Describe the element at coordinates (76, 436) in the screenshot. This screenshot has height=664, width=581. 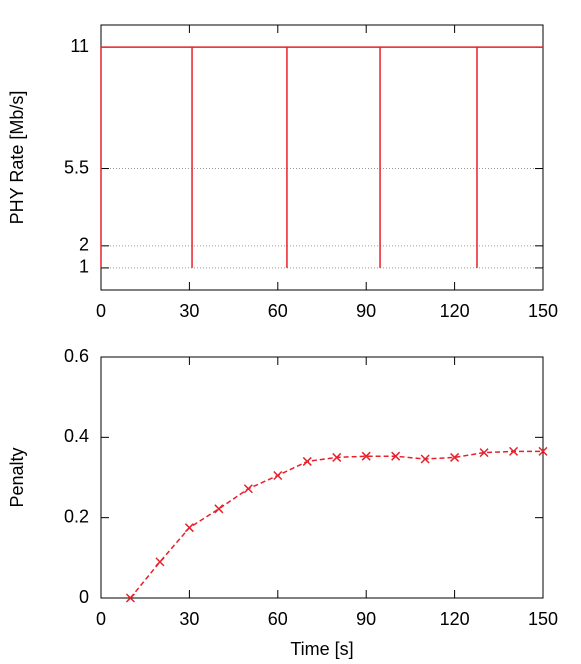
I see `y-tick-label: 0.4` at that location.